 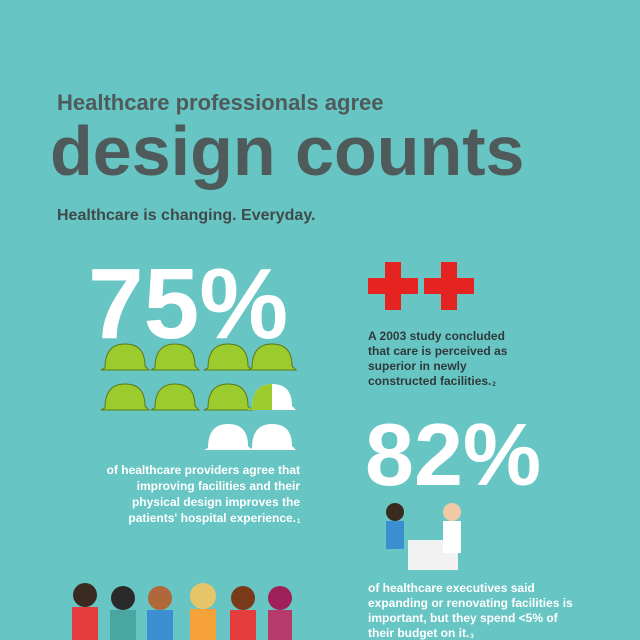 What do you see at coordinates (299, 522) in the screenshot?
I see `footnote: 1` at bounding box center [299, 522].